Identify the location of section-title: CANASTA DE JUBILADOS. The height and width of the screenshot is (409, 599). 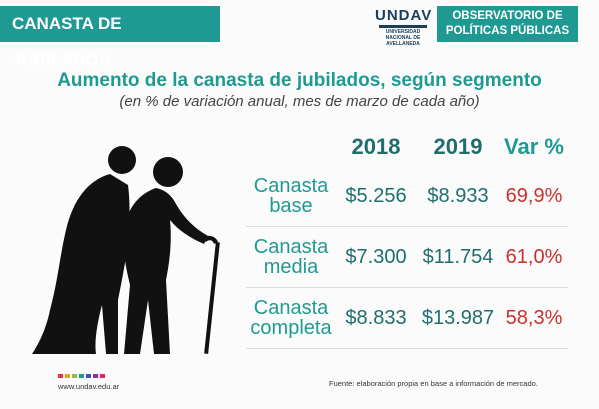
(110, 37).